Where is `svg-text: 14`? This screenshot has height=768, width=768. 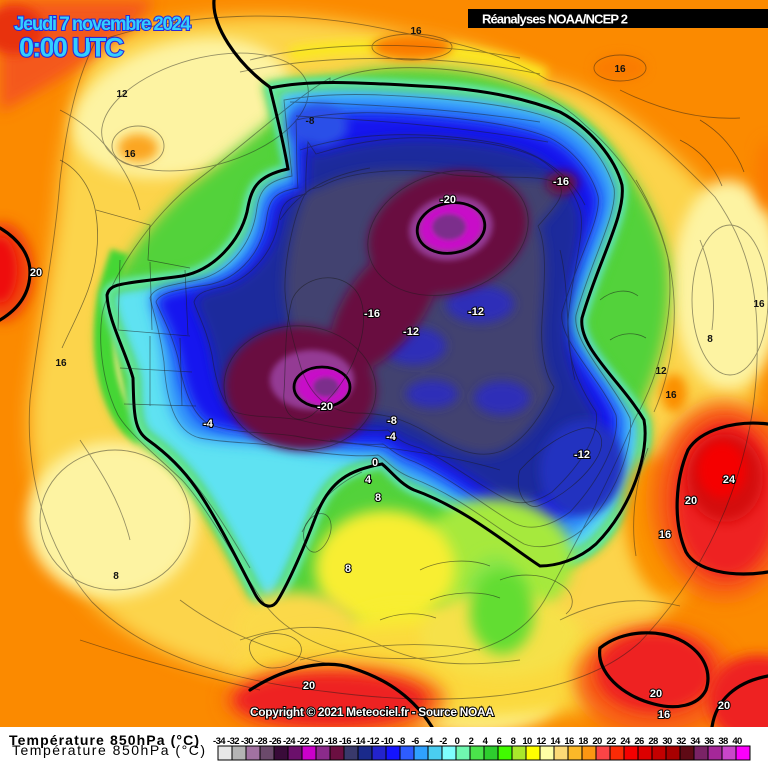
svg-text: 14 is located at coordinates (555, 741).